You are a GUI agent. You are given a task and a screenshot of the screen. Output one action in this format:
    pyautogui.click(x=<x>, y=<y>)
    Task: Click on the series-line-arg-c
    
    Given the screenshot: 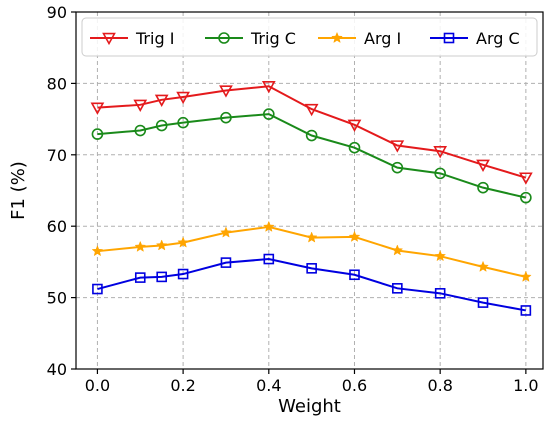 What is the action you would take?
    pyautogui.click(x=312, y=285)
    